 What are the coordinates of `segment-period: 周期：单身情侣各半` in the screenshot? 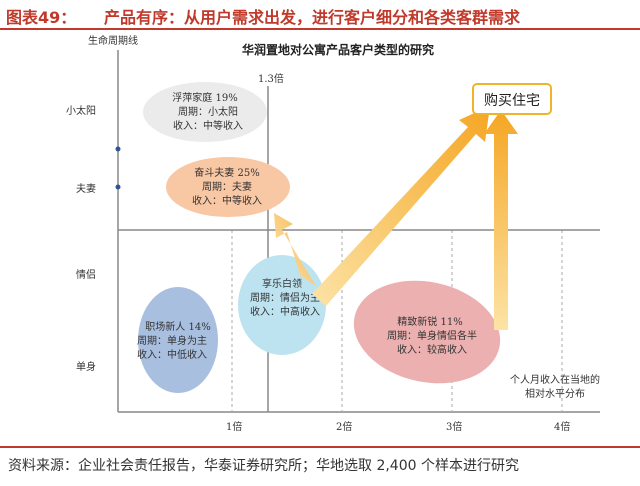 It's located at (432, 335).